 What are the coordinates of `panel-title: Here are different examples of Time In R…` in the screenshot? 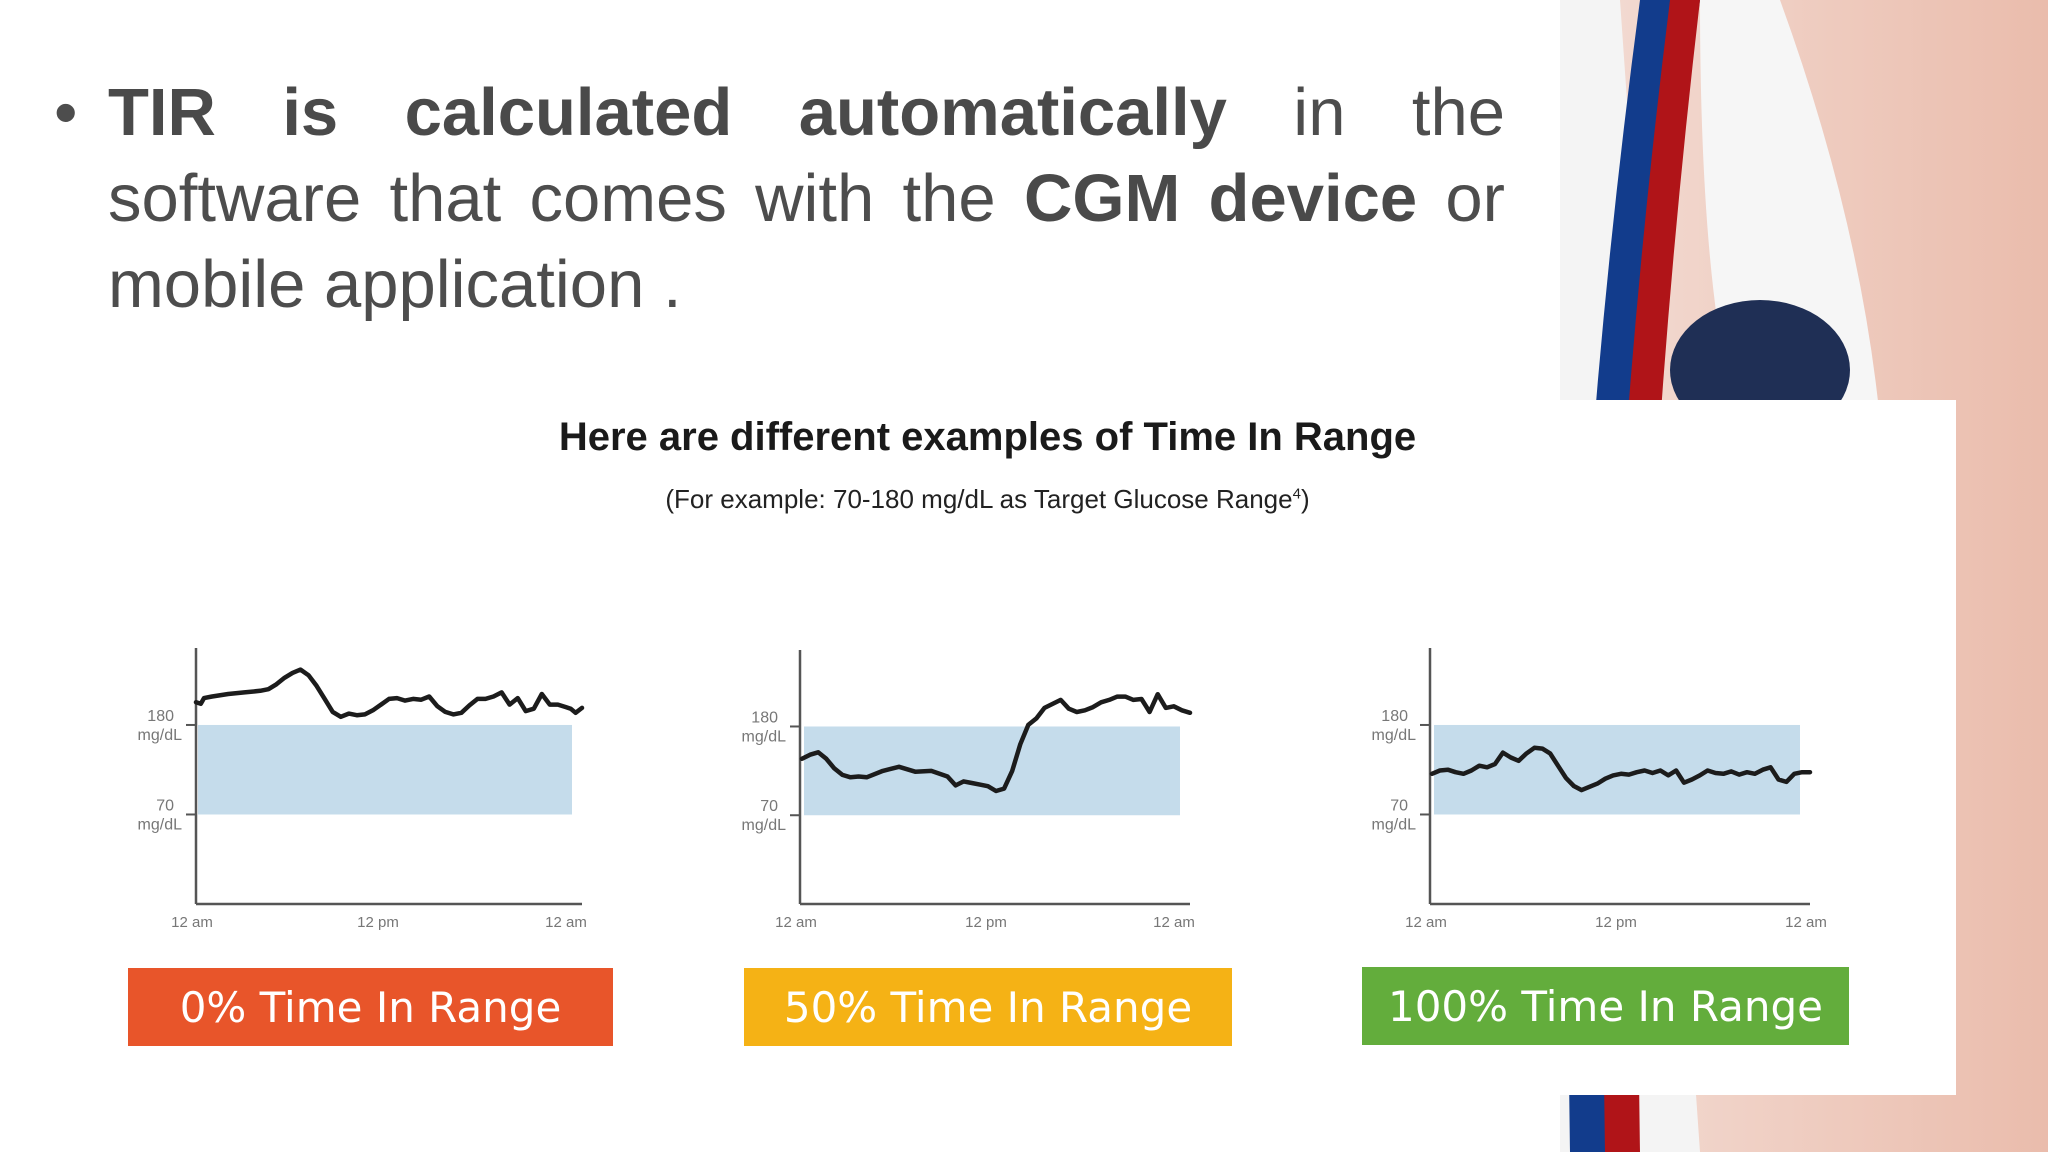 It's located at (987, 437).